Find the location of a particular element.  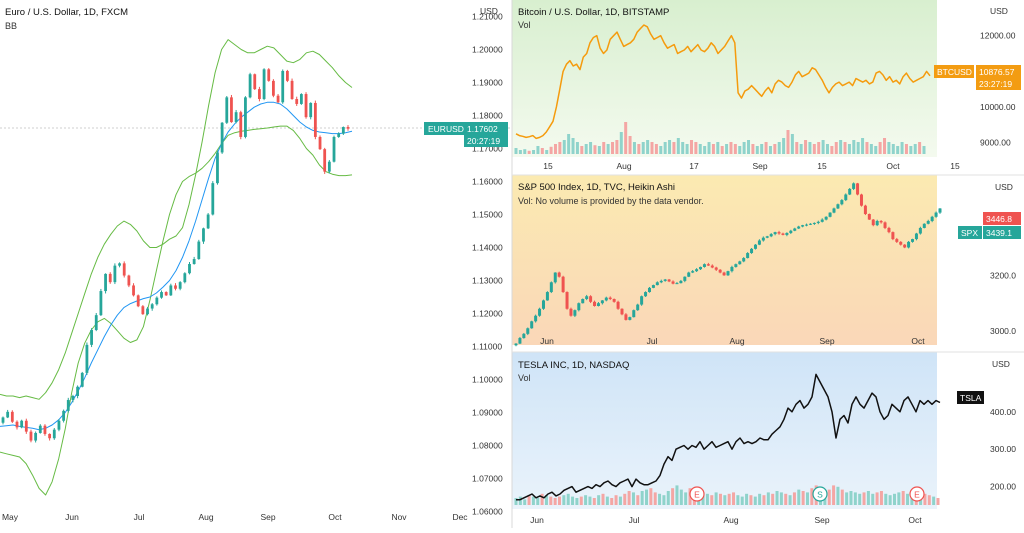

tsla-price-axis: 200.00 300.00 400.00 is located at coordinates (1003, 449).